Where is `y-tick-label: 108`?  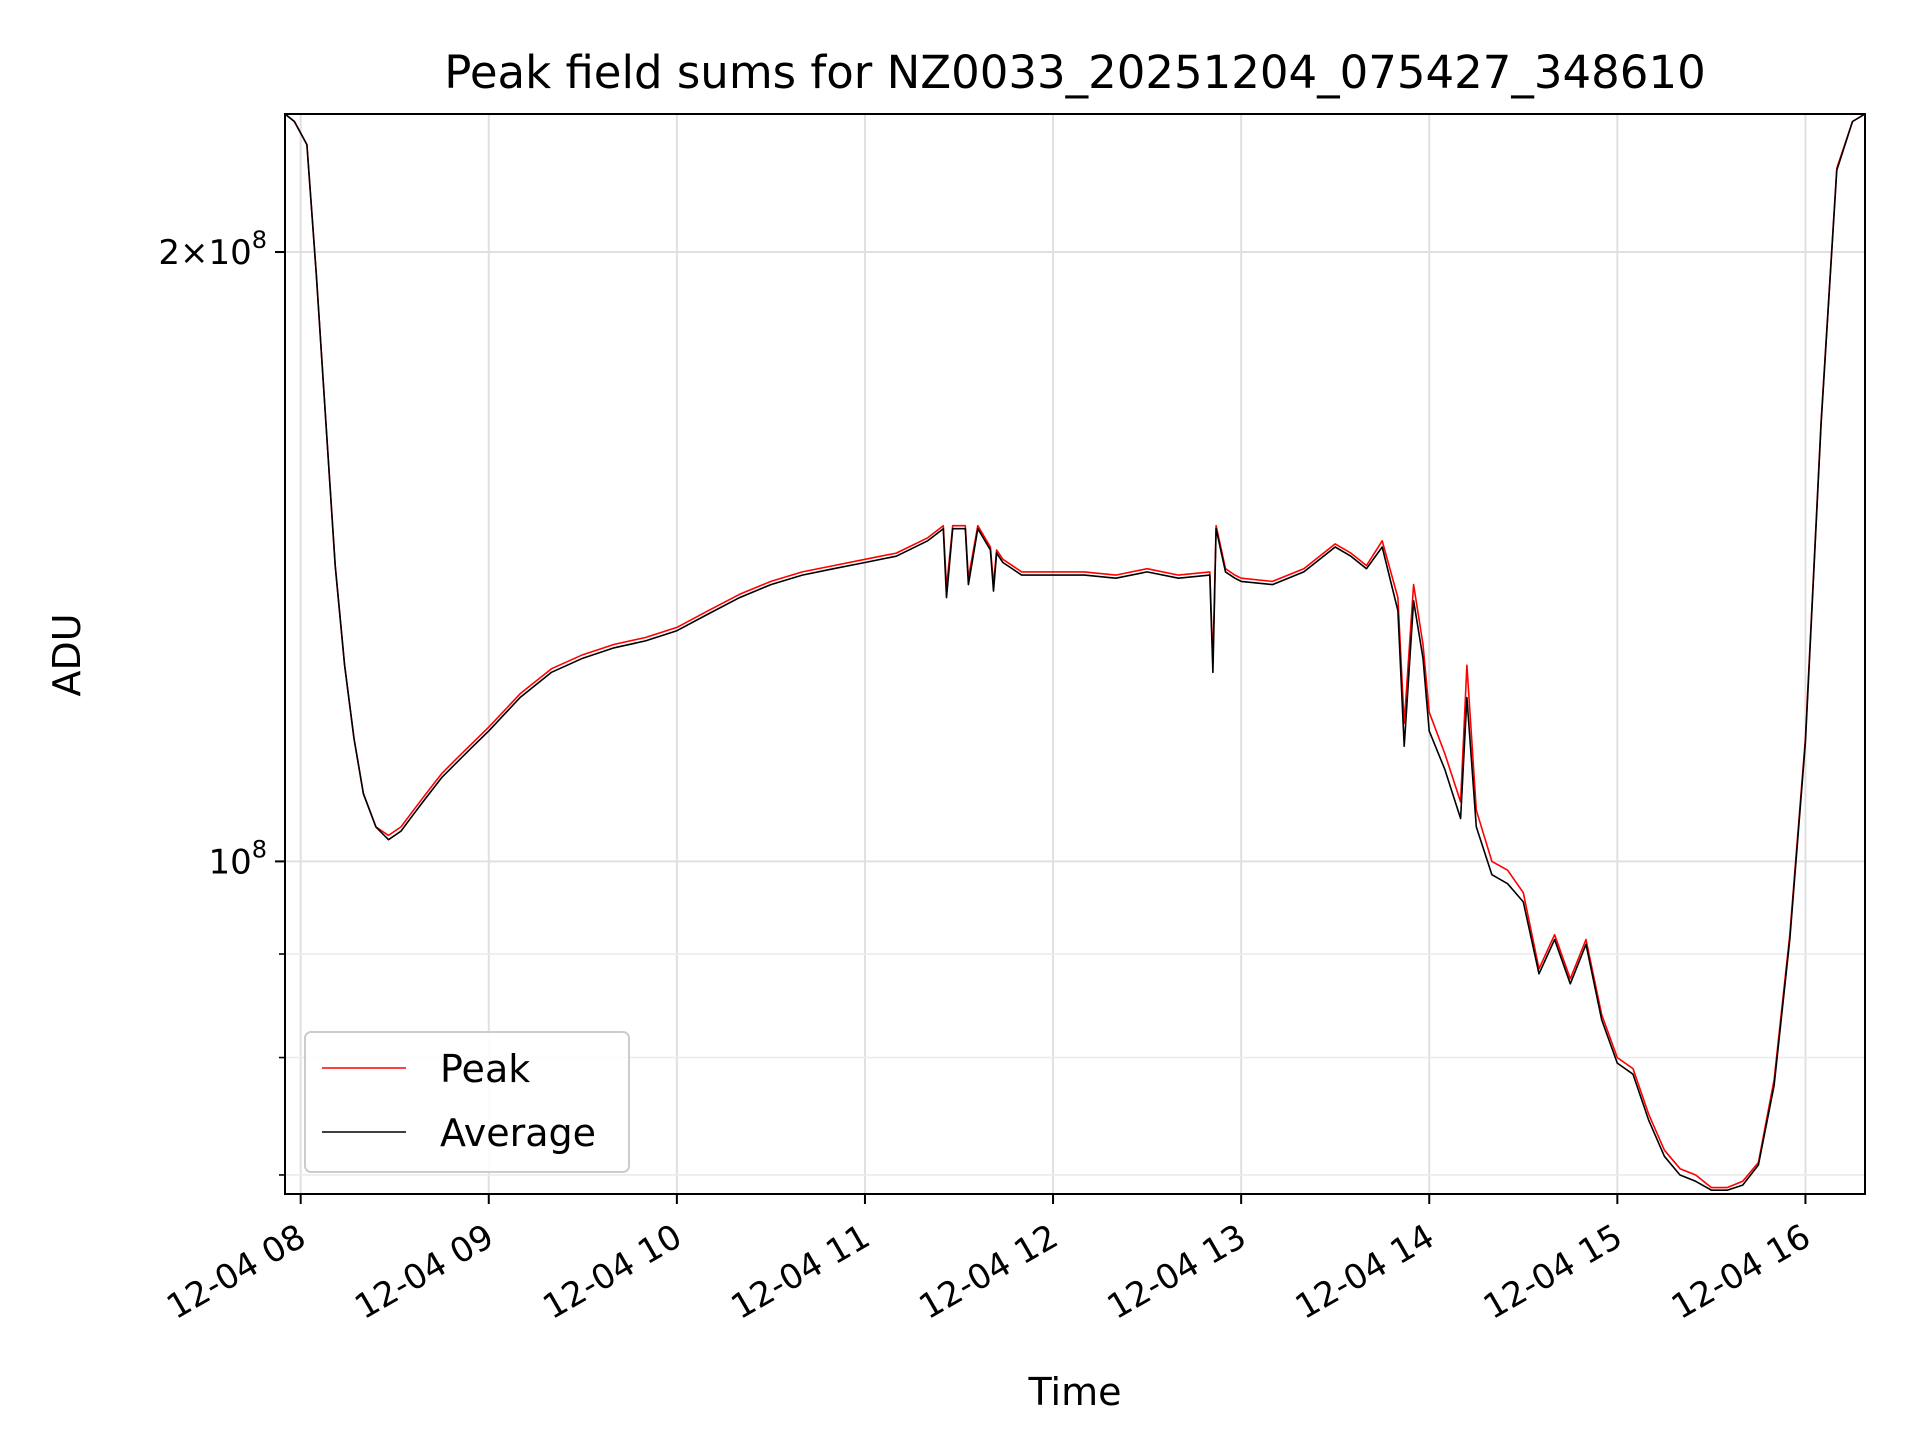 y-tick-label: 108 is located at coordinates (237, 858).